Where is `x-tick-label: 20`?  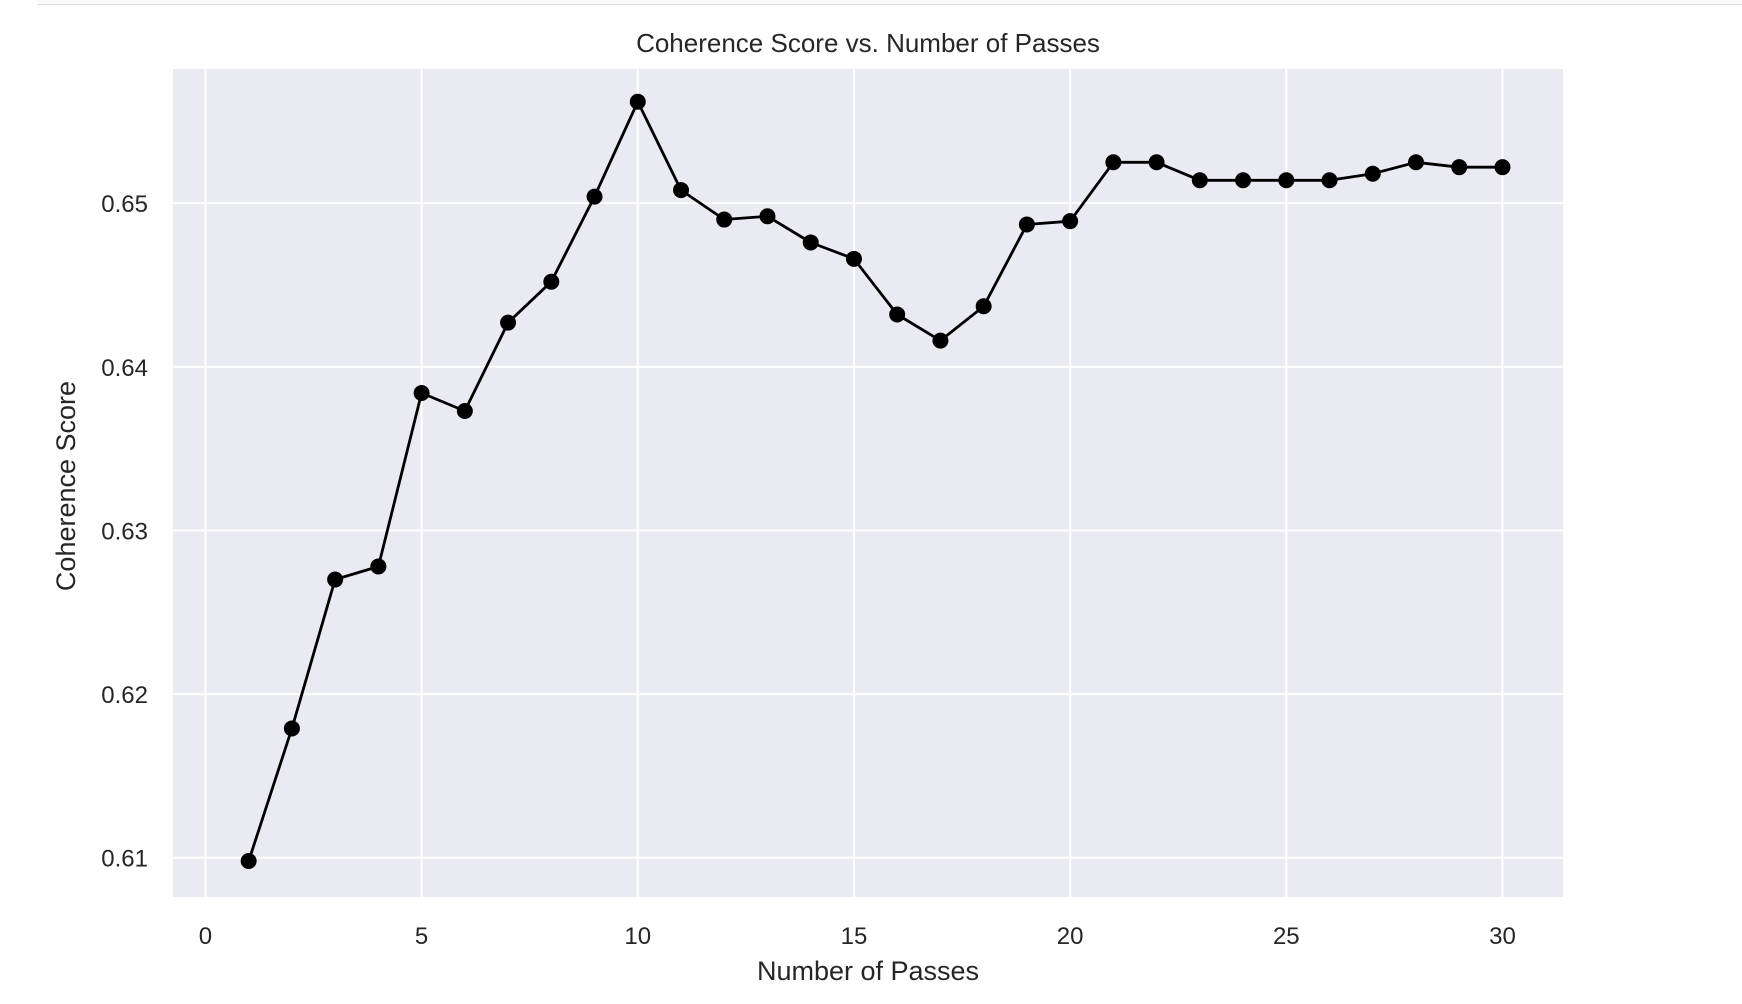 x-tick-label: 20 is located at coordinates (1070, 936).